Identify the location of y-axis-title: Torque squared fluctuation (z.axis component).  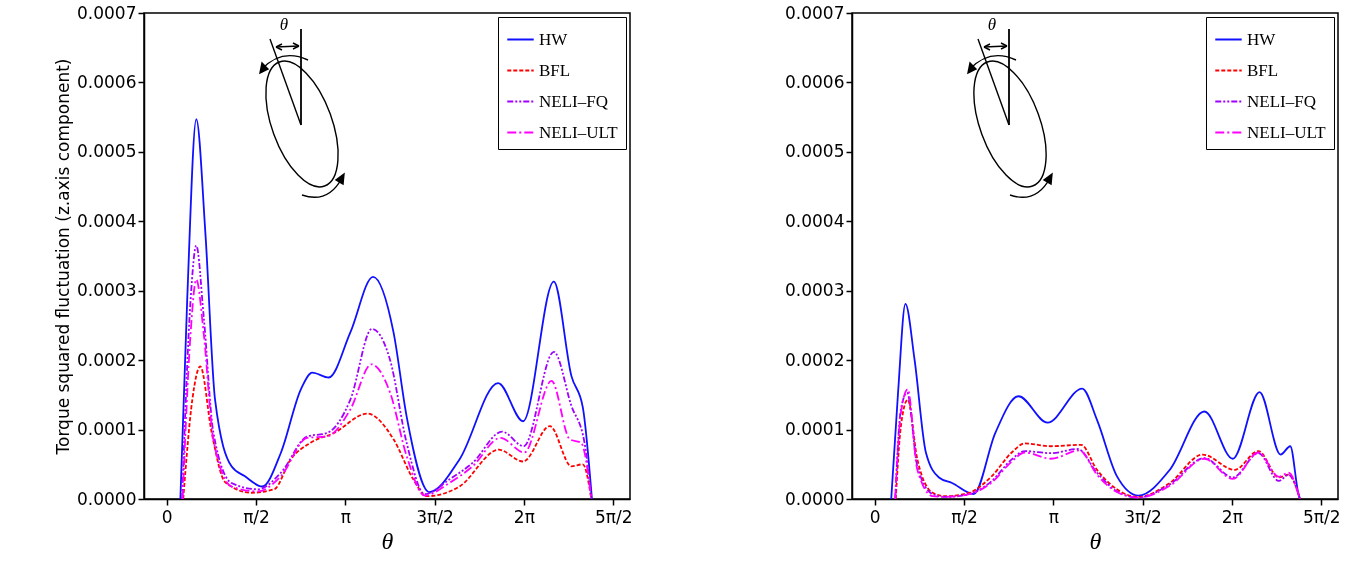
(63, 257).